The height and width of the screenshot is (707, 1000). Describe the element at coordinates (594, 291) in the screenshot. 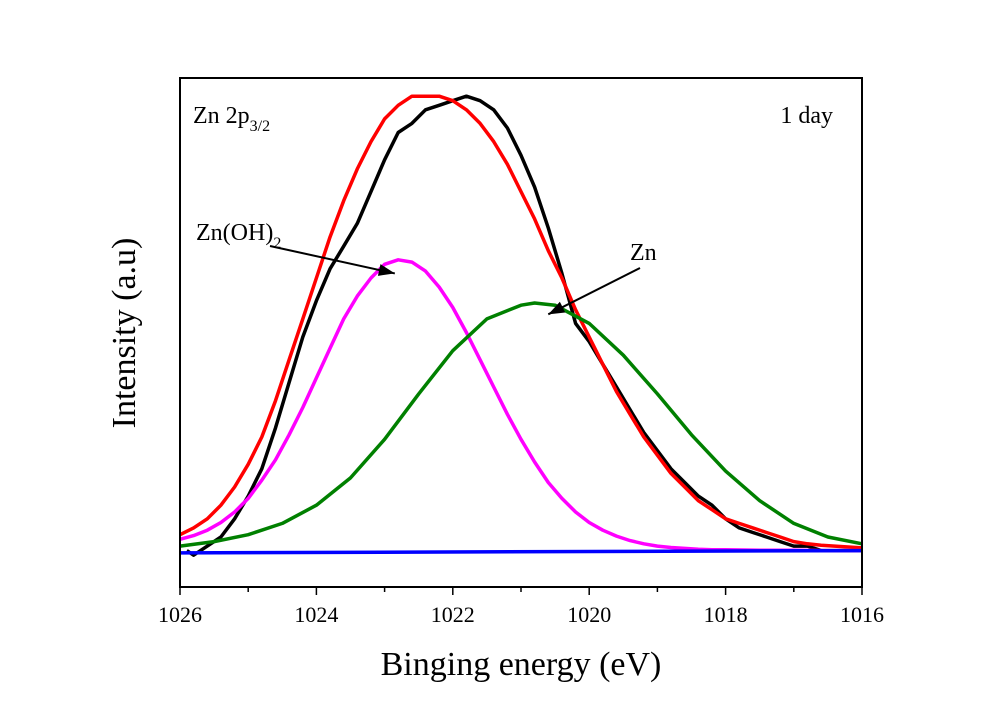

I see `arrow-zn` at that location.